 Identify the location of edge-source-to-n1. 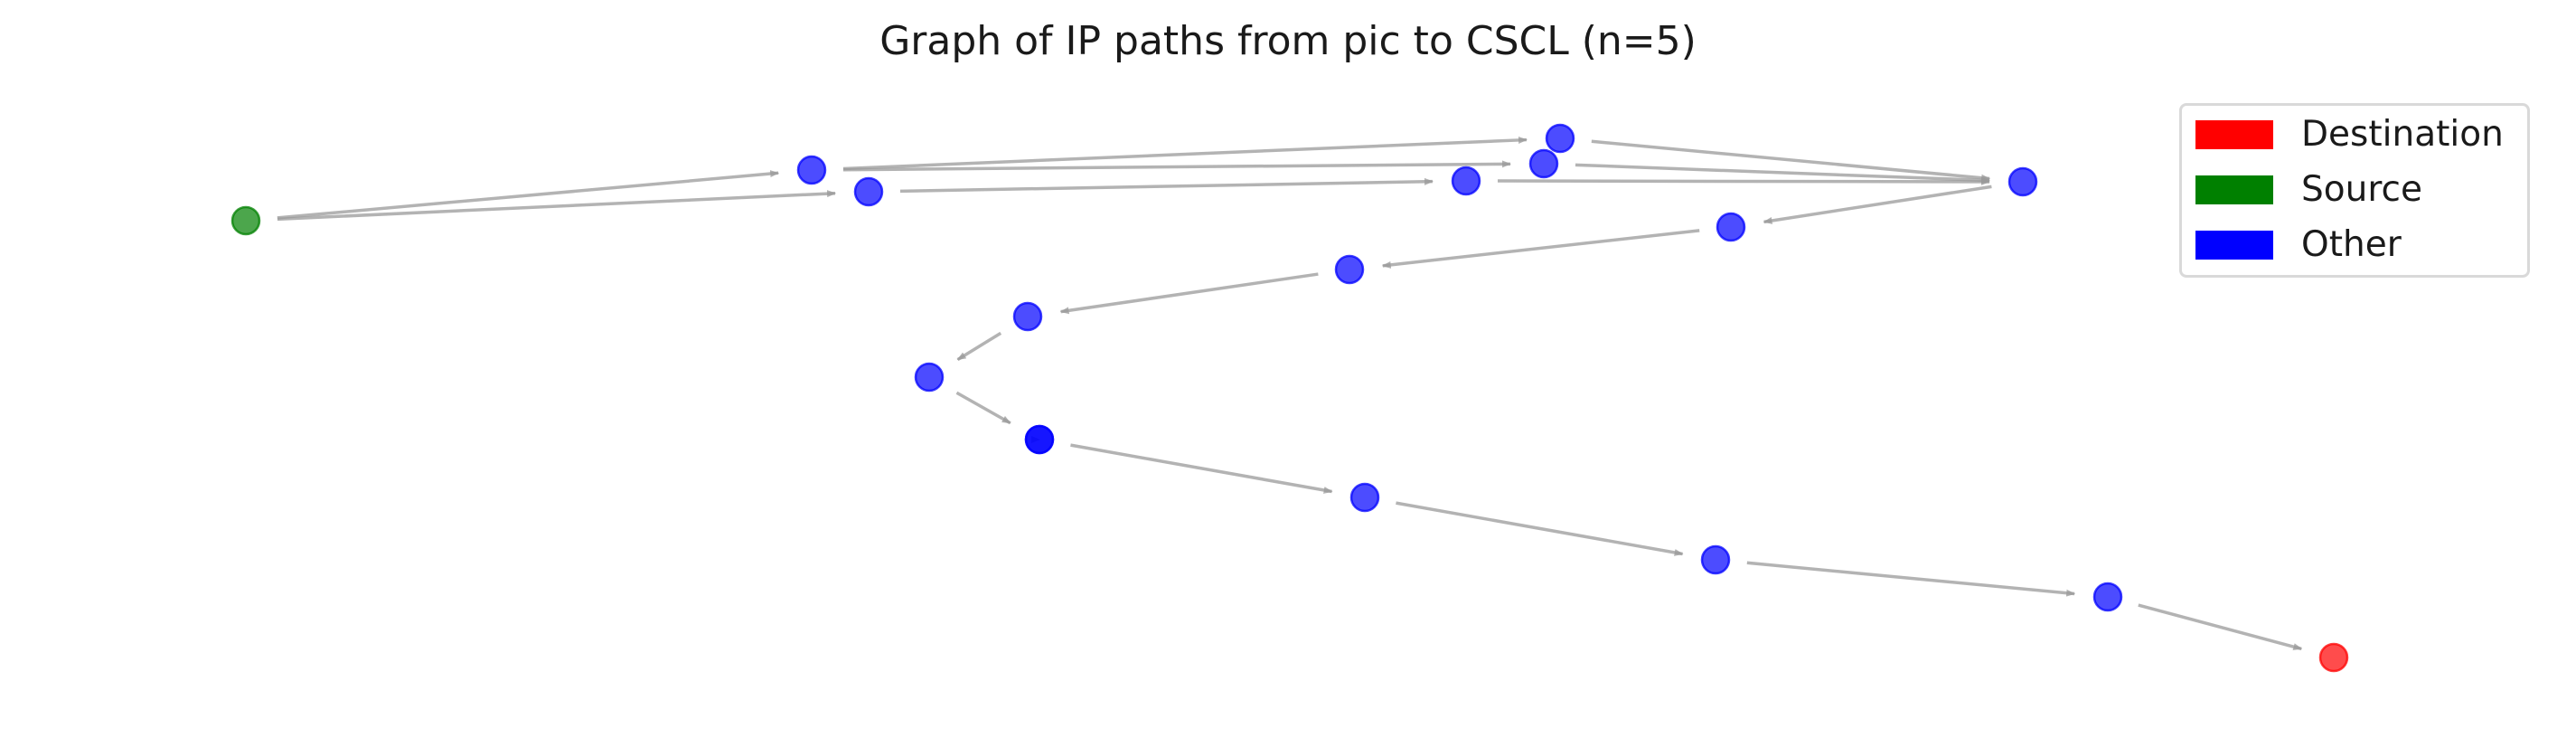
(528, 195).